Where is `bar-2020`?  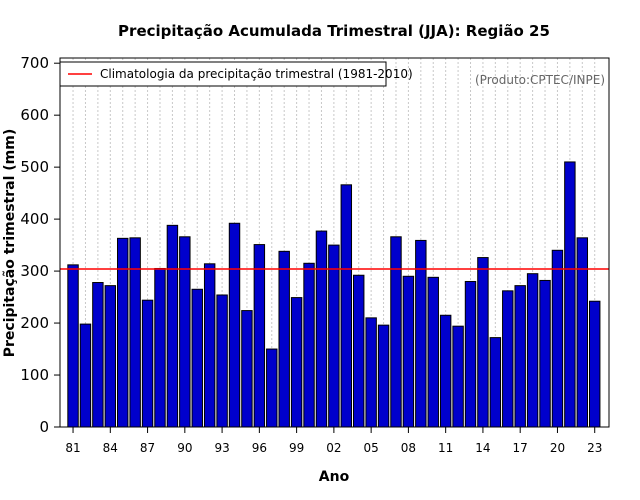 bar-2020 is located at coordinates (557, 338).